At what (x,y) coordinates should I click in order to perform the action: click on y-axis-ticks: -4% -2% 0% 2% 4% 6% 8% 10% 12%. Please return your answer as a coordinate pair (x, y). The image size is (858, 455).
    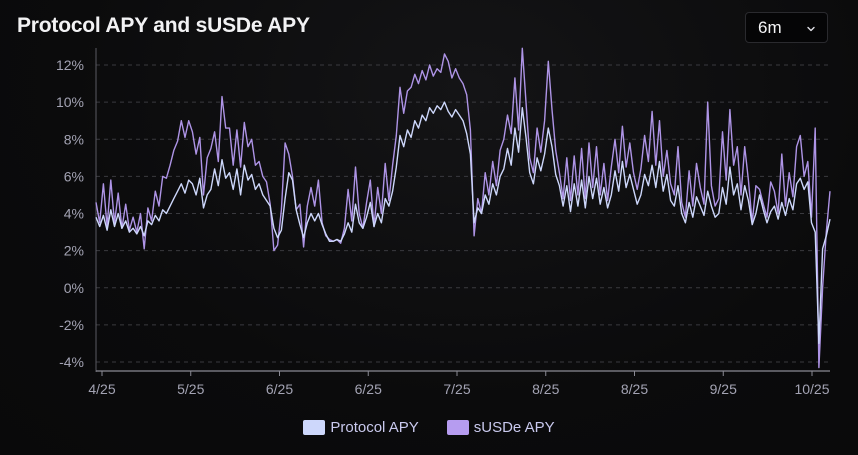
    Looking at the image, I should click on (70, 213).